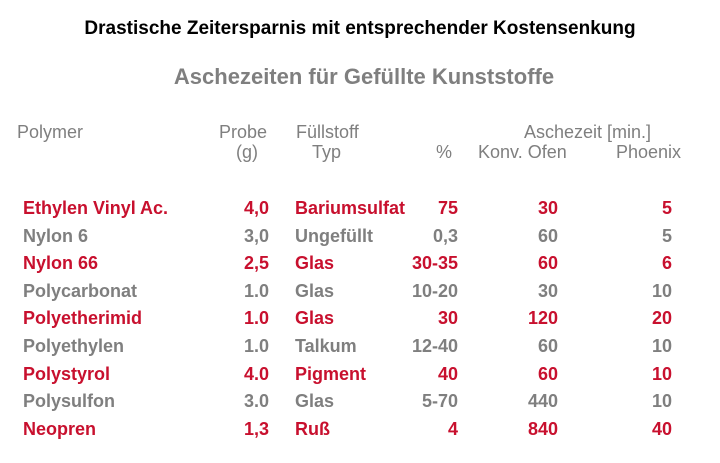  Describe the element at coordinates (447, 208) in the screenshot. I see `cell-percent: 75` at that location.